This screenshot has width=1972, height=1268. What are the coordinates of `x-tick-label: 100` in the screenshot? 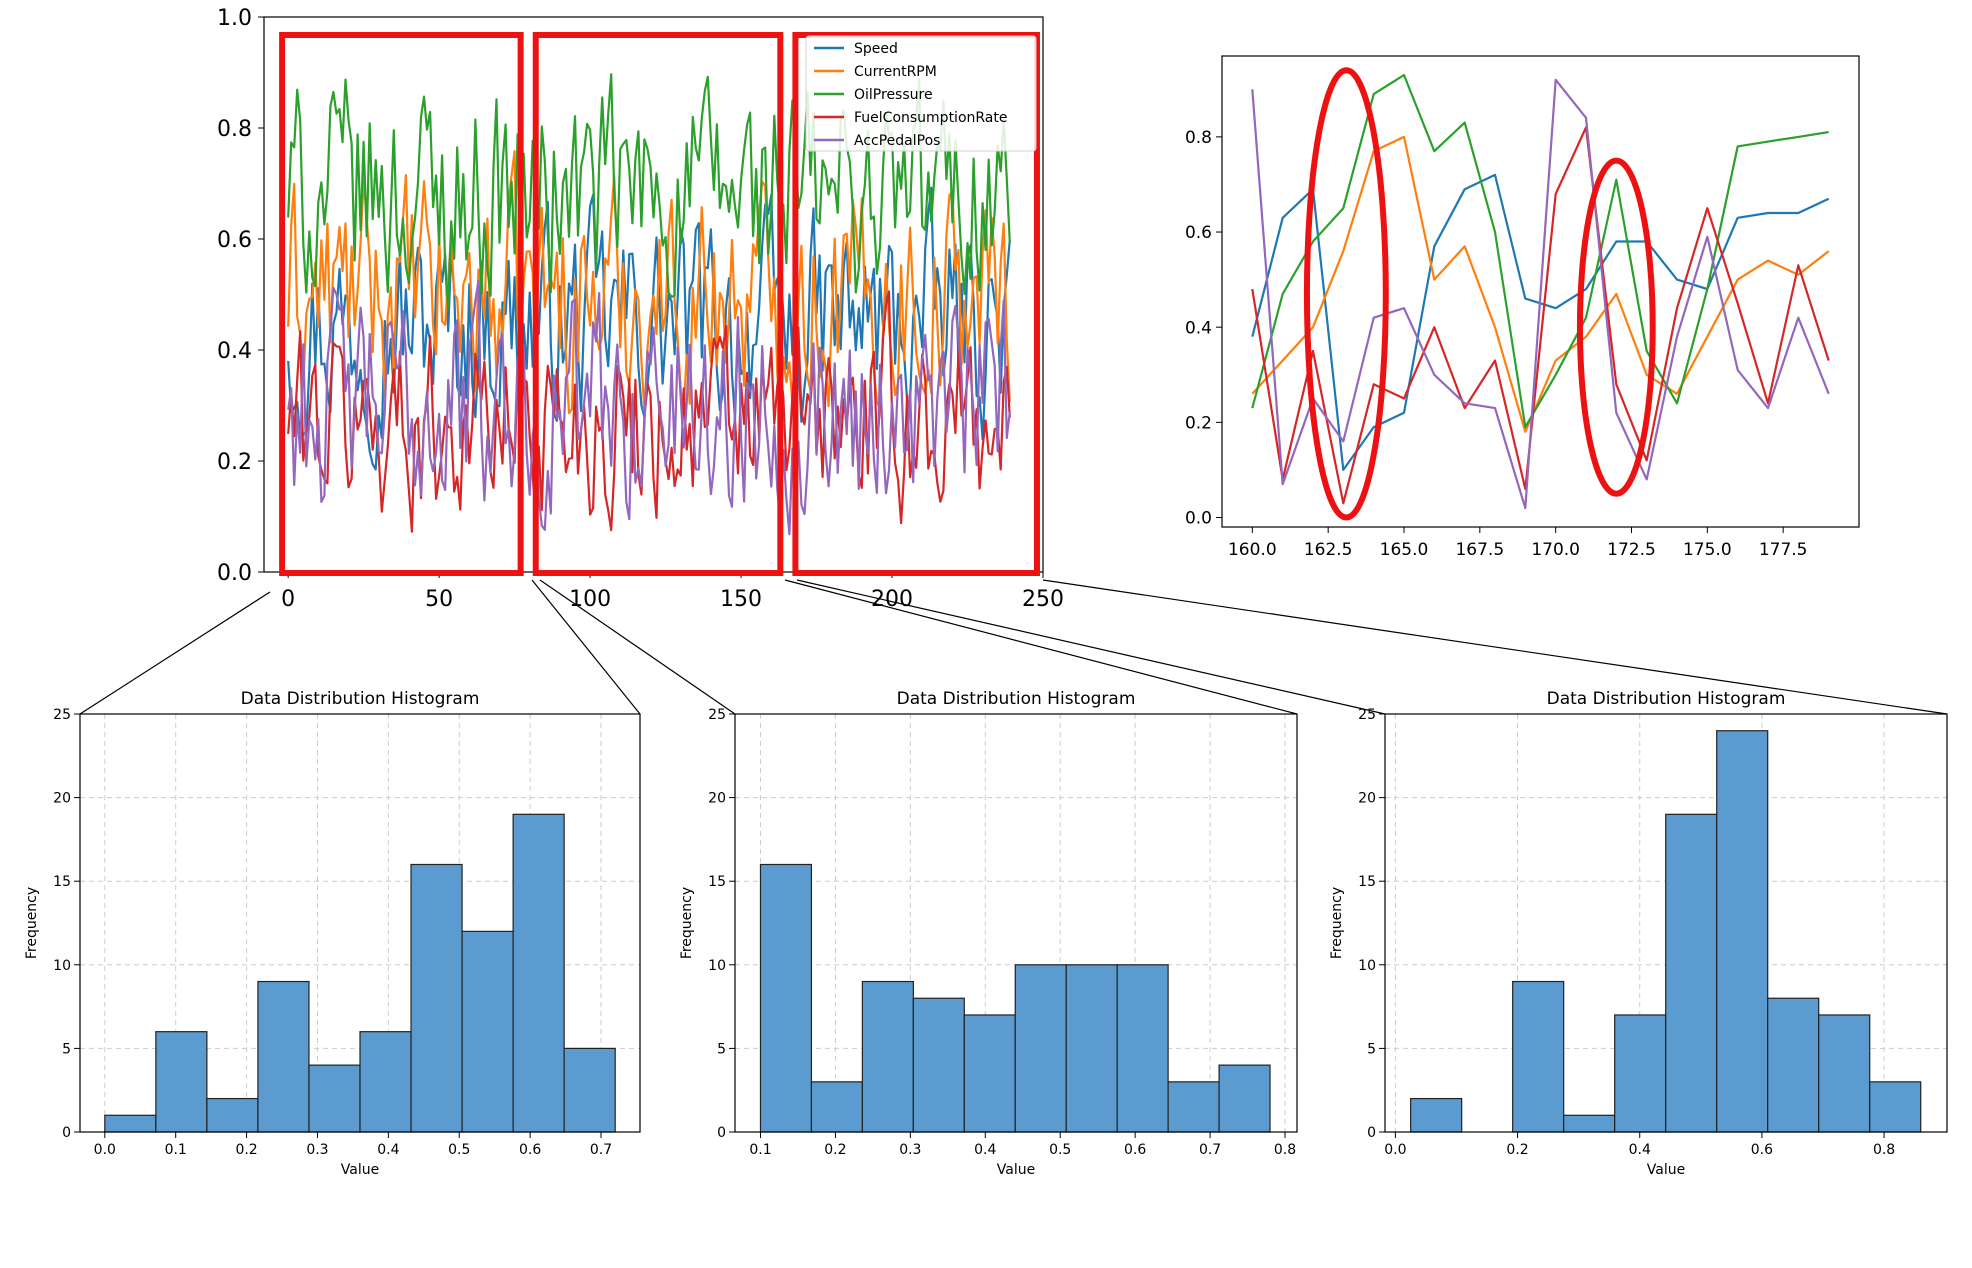 It's located at (590, 599).